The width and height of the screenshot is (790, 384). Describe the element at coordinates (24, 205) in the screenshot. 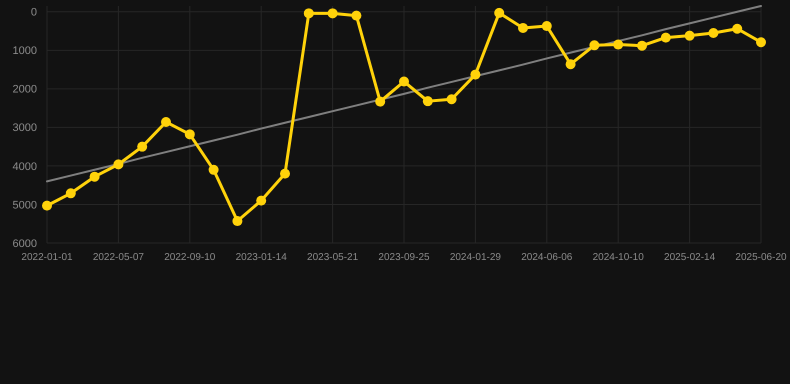

I see `y-tick-label: 5000` at that location.